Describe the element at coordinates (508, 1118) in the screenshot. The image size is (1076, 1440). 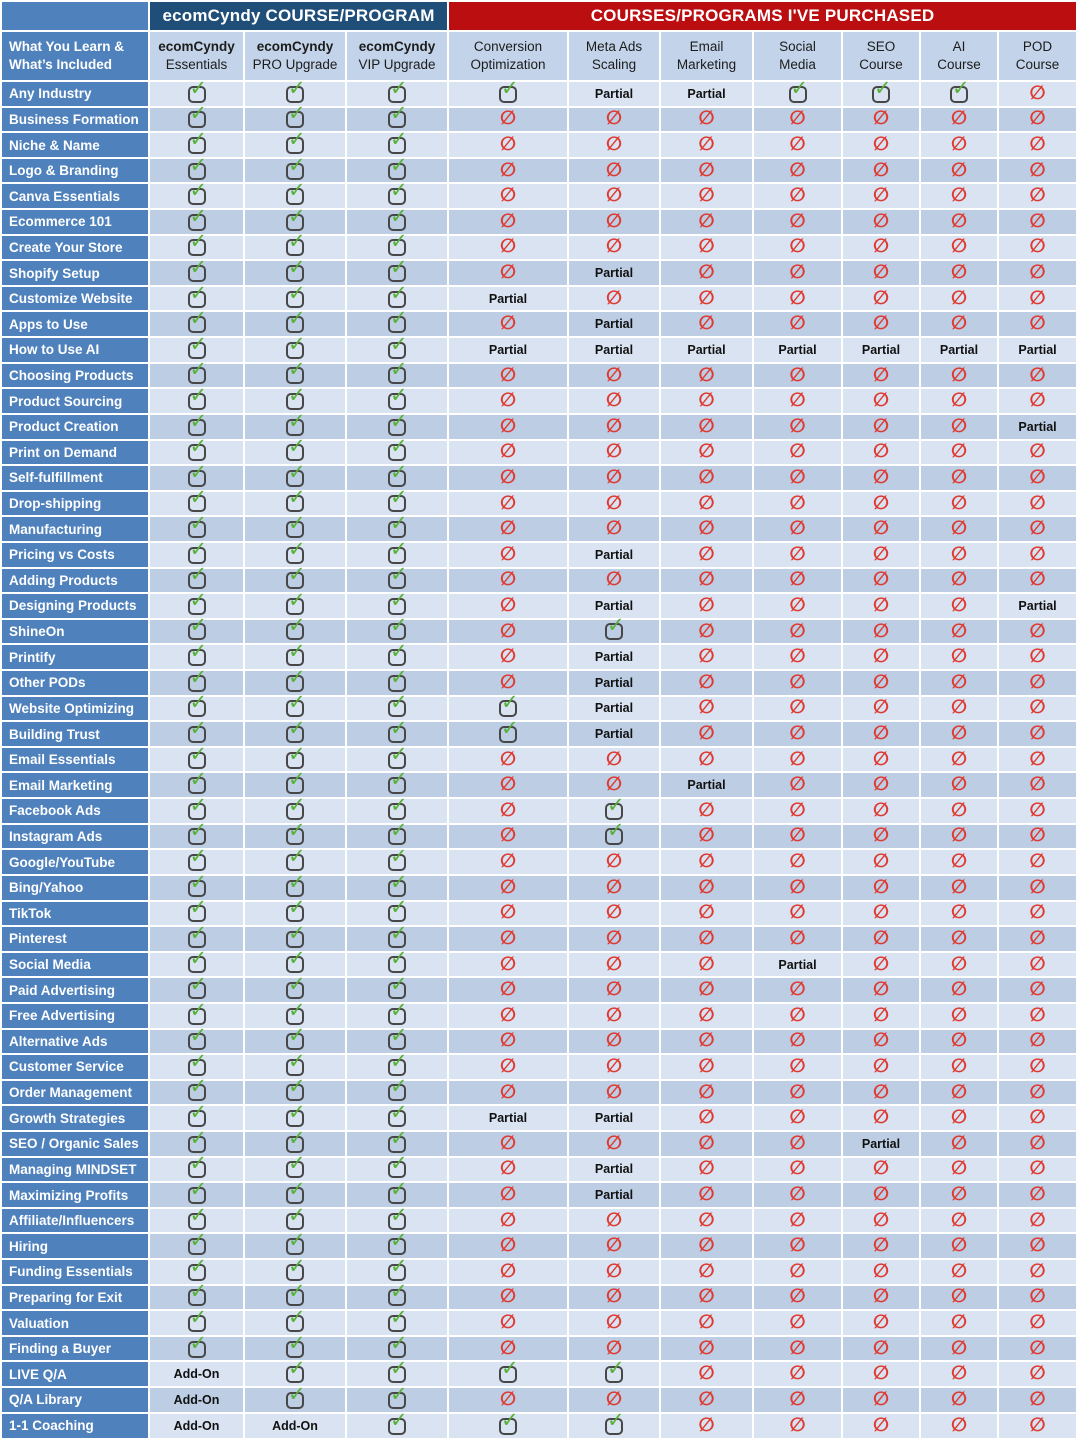
I see `partial-label: Partial` at that location.